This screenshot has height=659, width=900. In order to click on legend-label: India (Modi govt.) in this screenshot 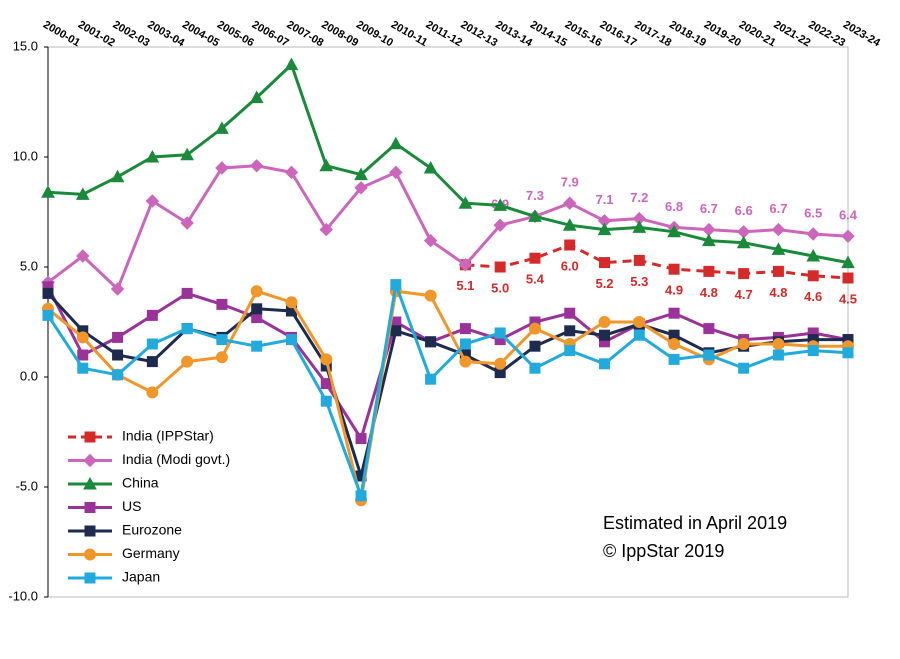, I will do `click(176, 459)`.